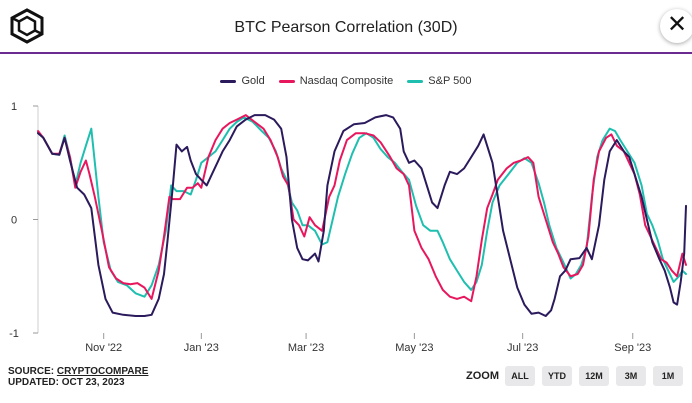 Image resolution: width=692 pixels, height=403 pixels. Describe the element at coordinates (415, 81) in the screenshot. I see `legend-swatch-sp500` at that location.